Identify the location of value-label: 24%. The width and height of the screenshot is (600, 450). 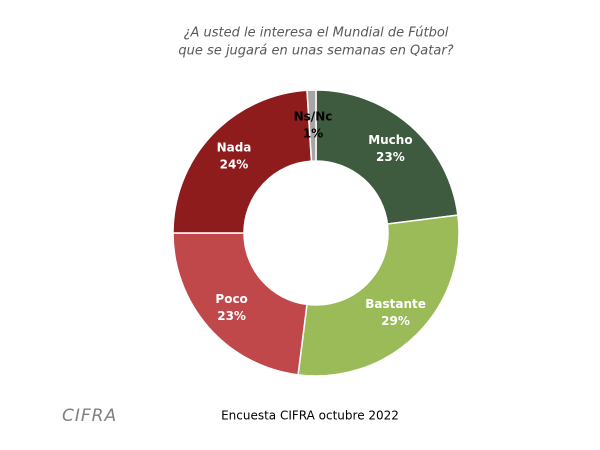
(234, 164).